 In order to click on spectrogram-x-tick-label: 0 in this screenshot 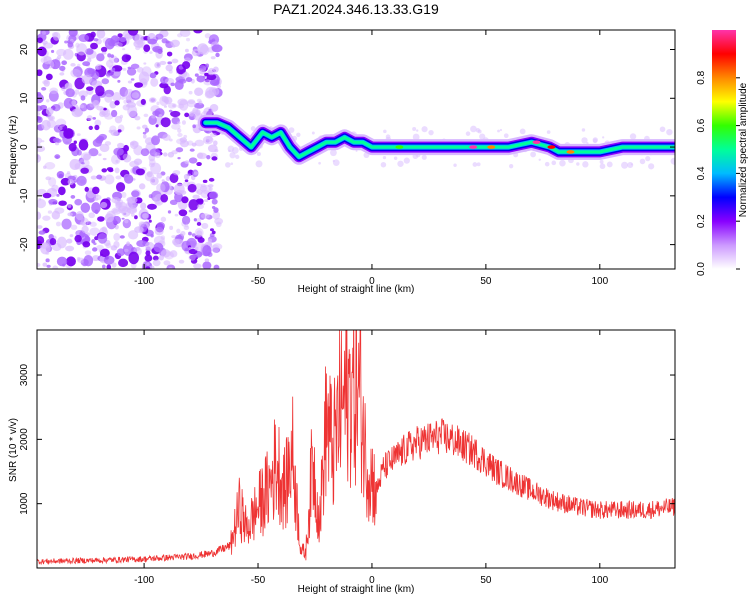, I will do `click(372, 281)`.